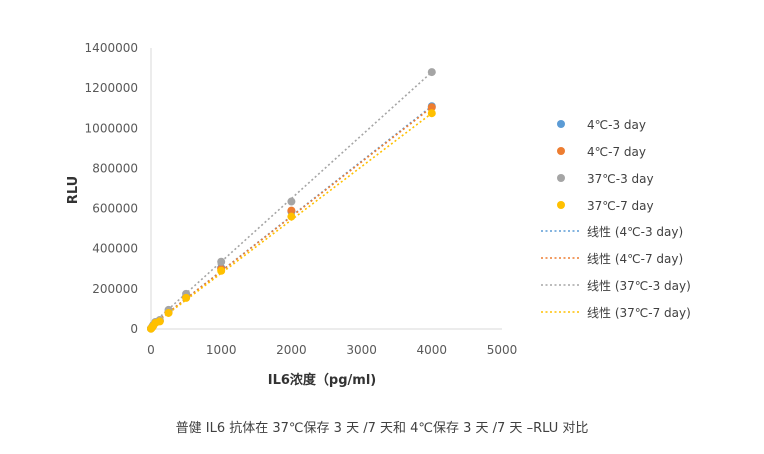 This screenshot has width=764, height=454. Describe the element at coordinates (151, 350) in the screenshot. I see `x-tick-label: 0` at that location.